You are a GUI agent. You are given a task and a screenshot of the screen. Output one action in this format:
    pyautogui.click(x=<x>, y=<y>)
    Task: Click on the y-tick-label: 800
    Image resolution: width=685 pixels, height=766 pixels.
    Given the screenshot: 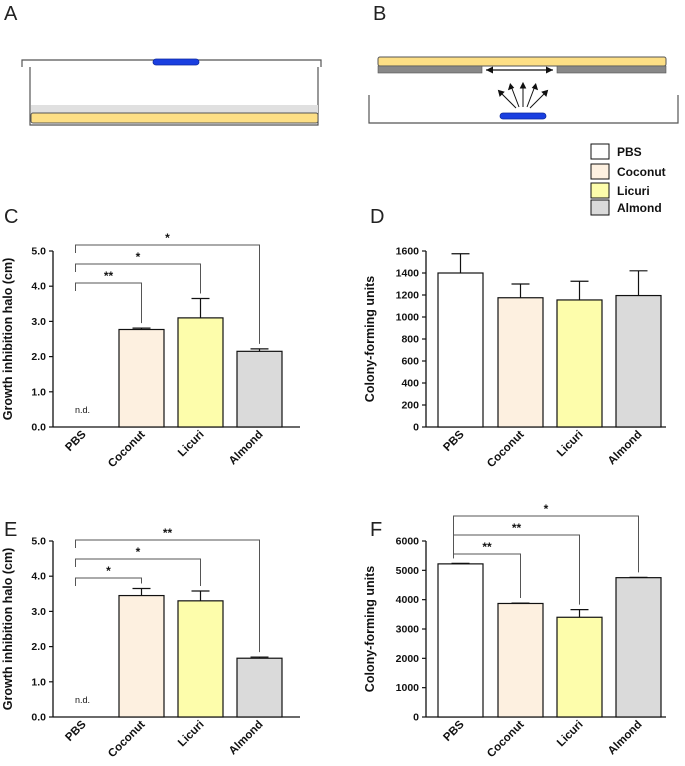 What is the action you would take?
    pyautogui.click(x=410, y=340)
    